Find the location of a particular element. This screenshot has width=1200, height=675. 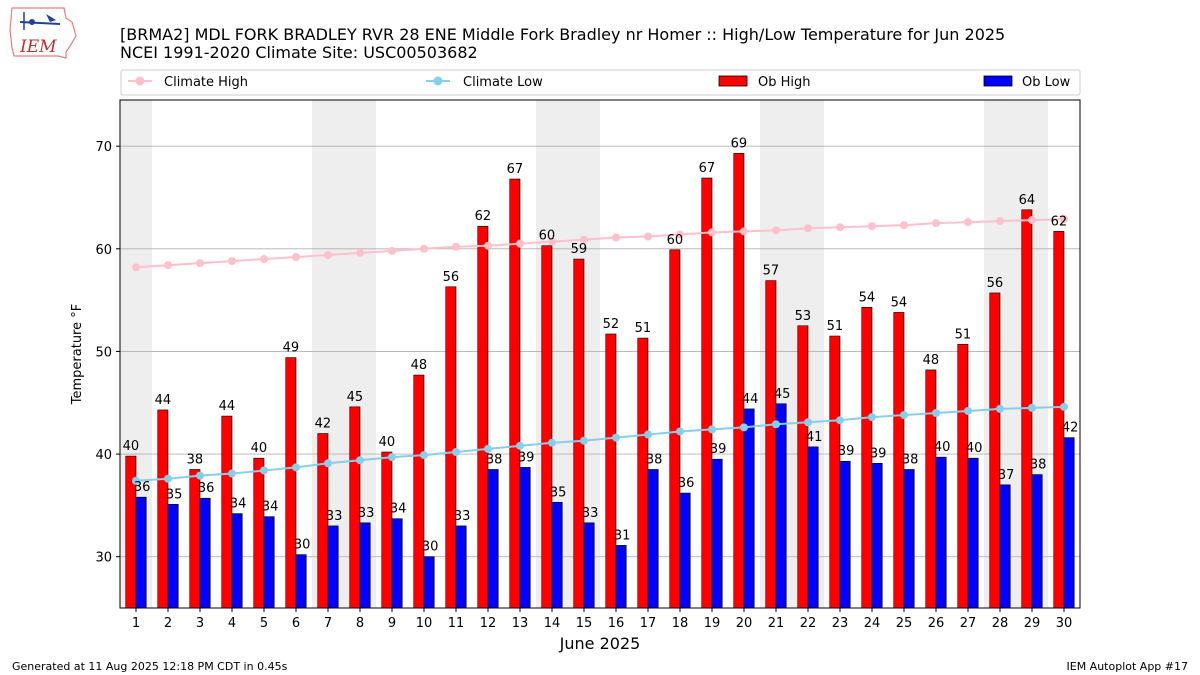

chart-subtitle: NCEI 1991-2020 Climate Site: USC00503682 is located at coordinates (299, 52).